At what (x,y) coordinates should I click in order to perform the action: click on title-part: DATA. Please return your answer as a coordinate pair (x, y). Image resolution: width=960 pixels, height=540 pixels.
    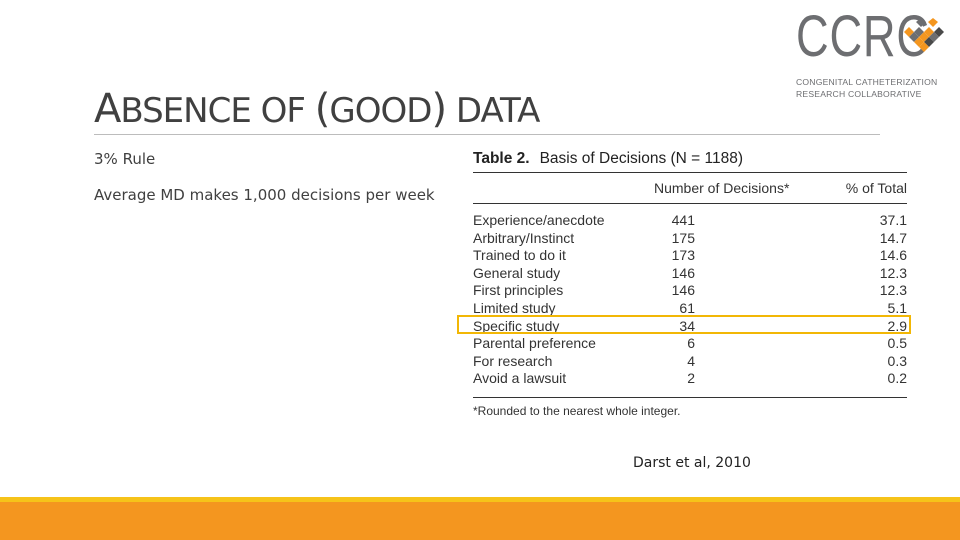
    Looking at the image, I should click on (493, 111).